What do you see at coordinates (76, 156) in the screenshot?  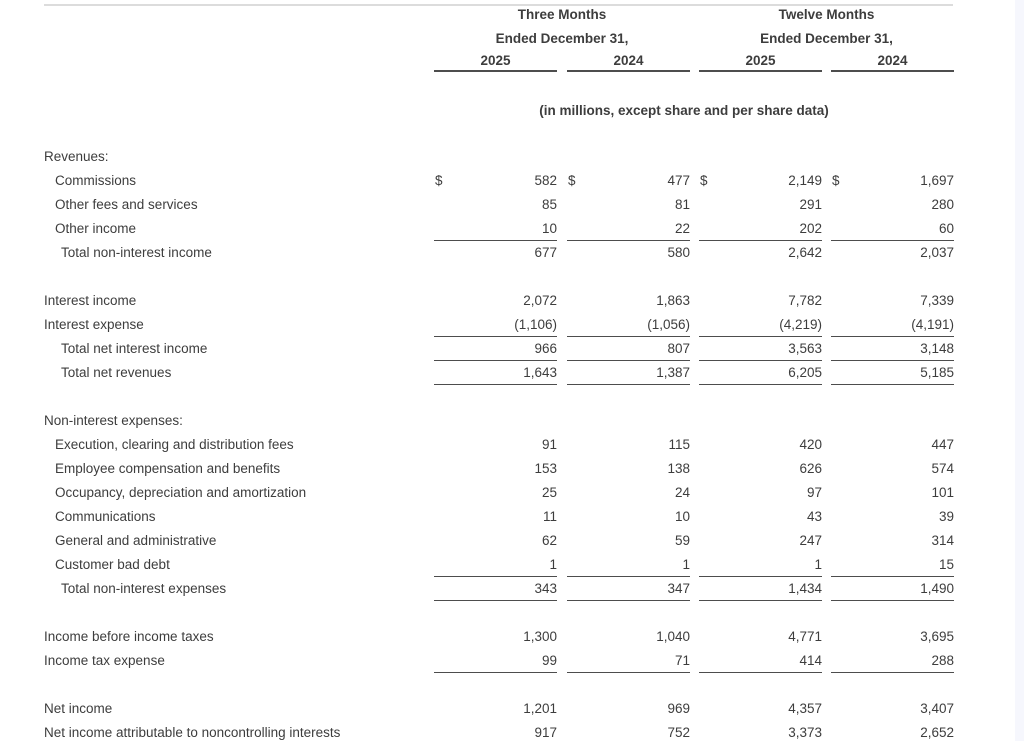 I see `row-label: Revenues:` at bounding box center [76, 156].